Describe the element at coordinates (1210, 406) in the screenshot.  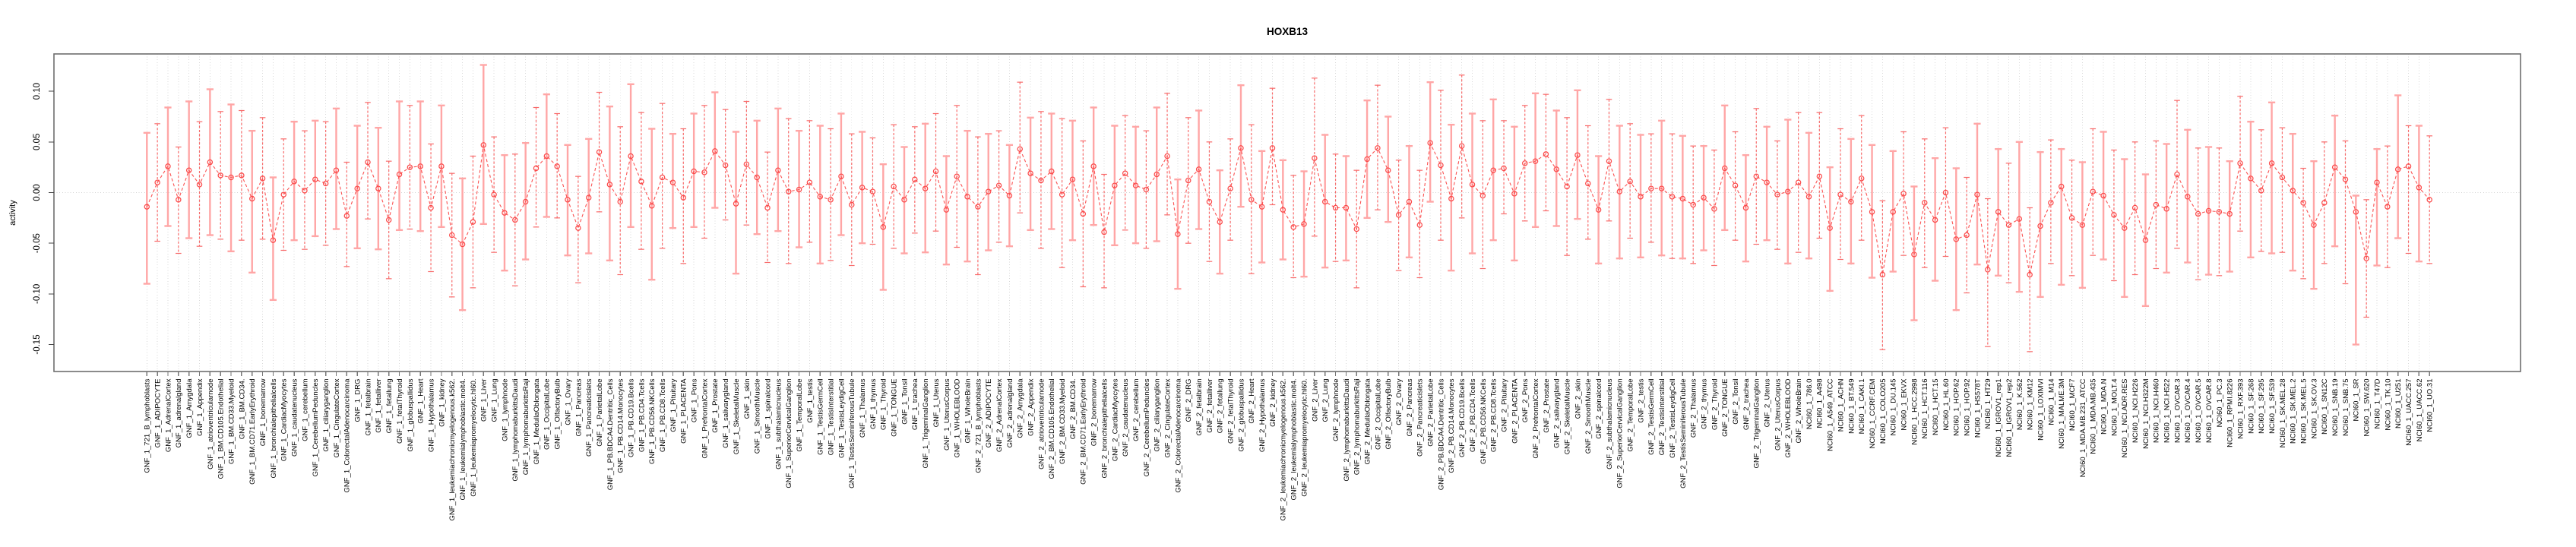
I see `x-axis-label: GNF_2_fetalliver` at that location.